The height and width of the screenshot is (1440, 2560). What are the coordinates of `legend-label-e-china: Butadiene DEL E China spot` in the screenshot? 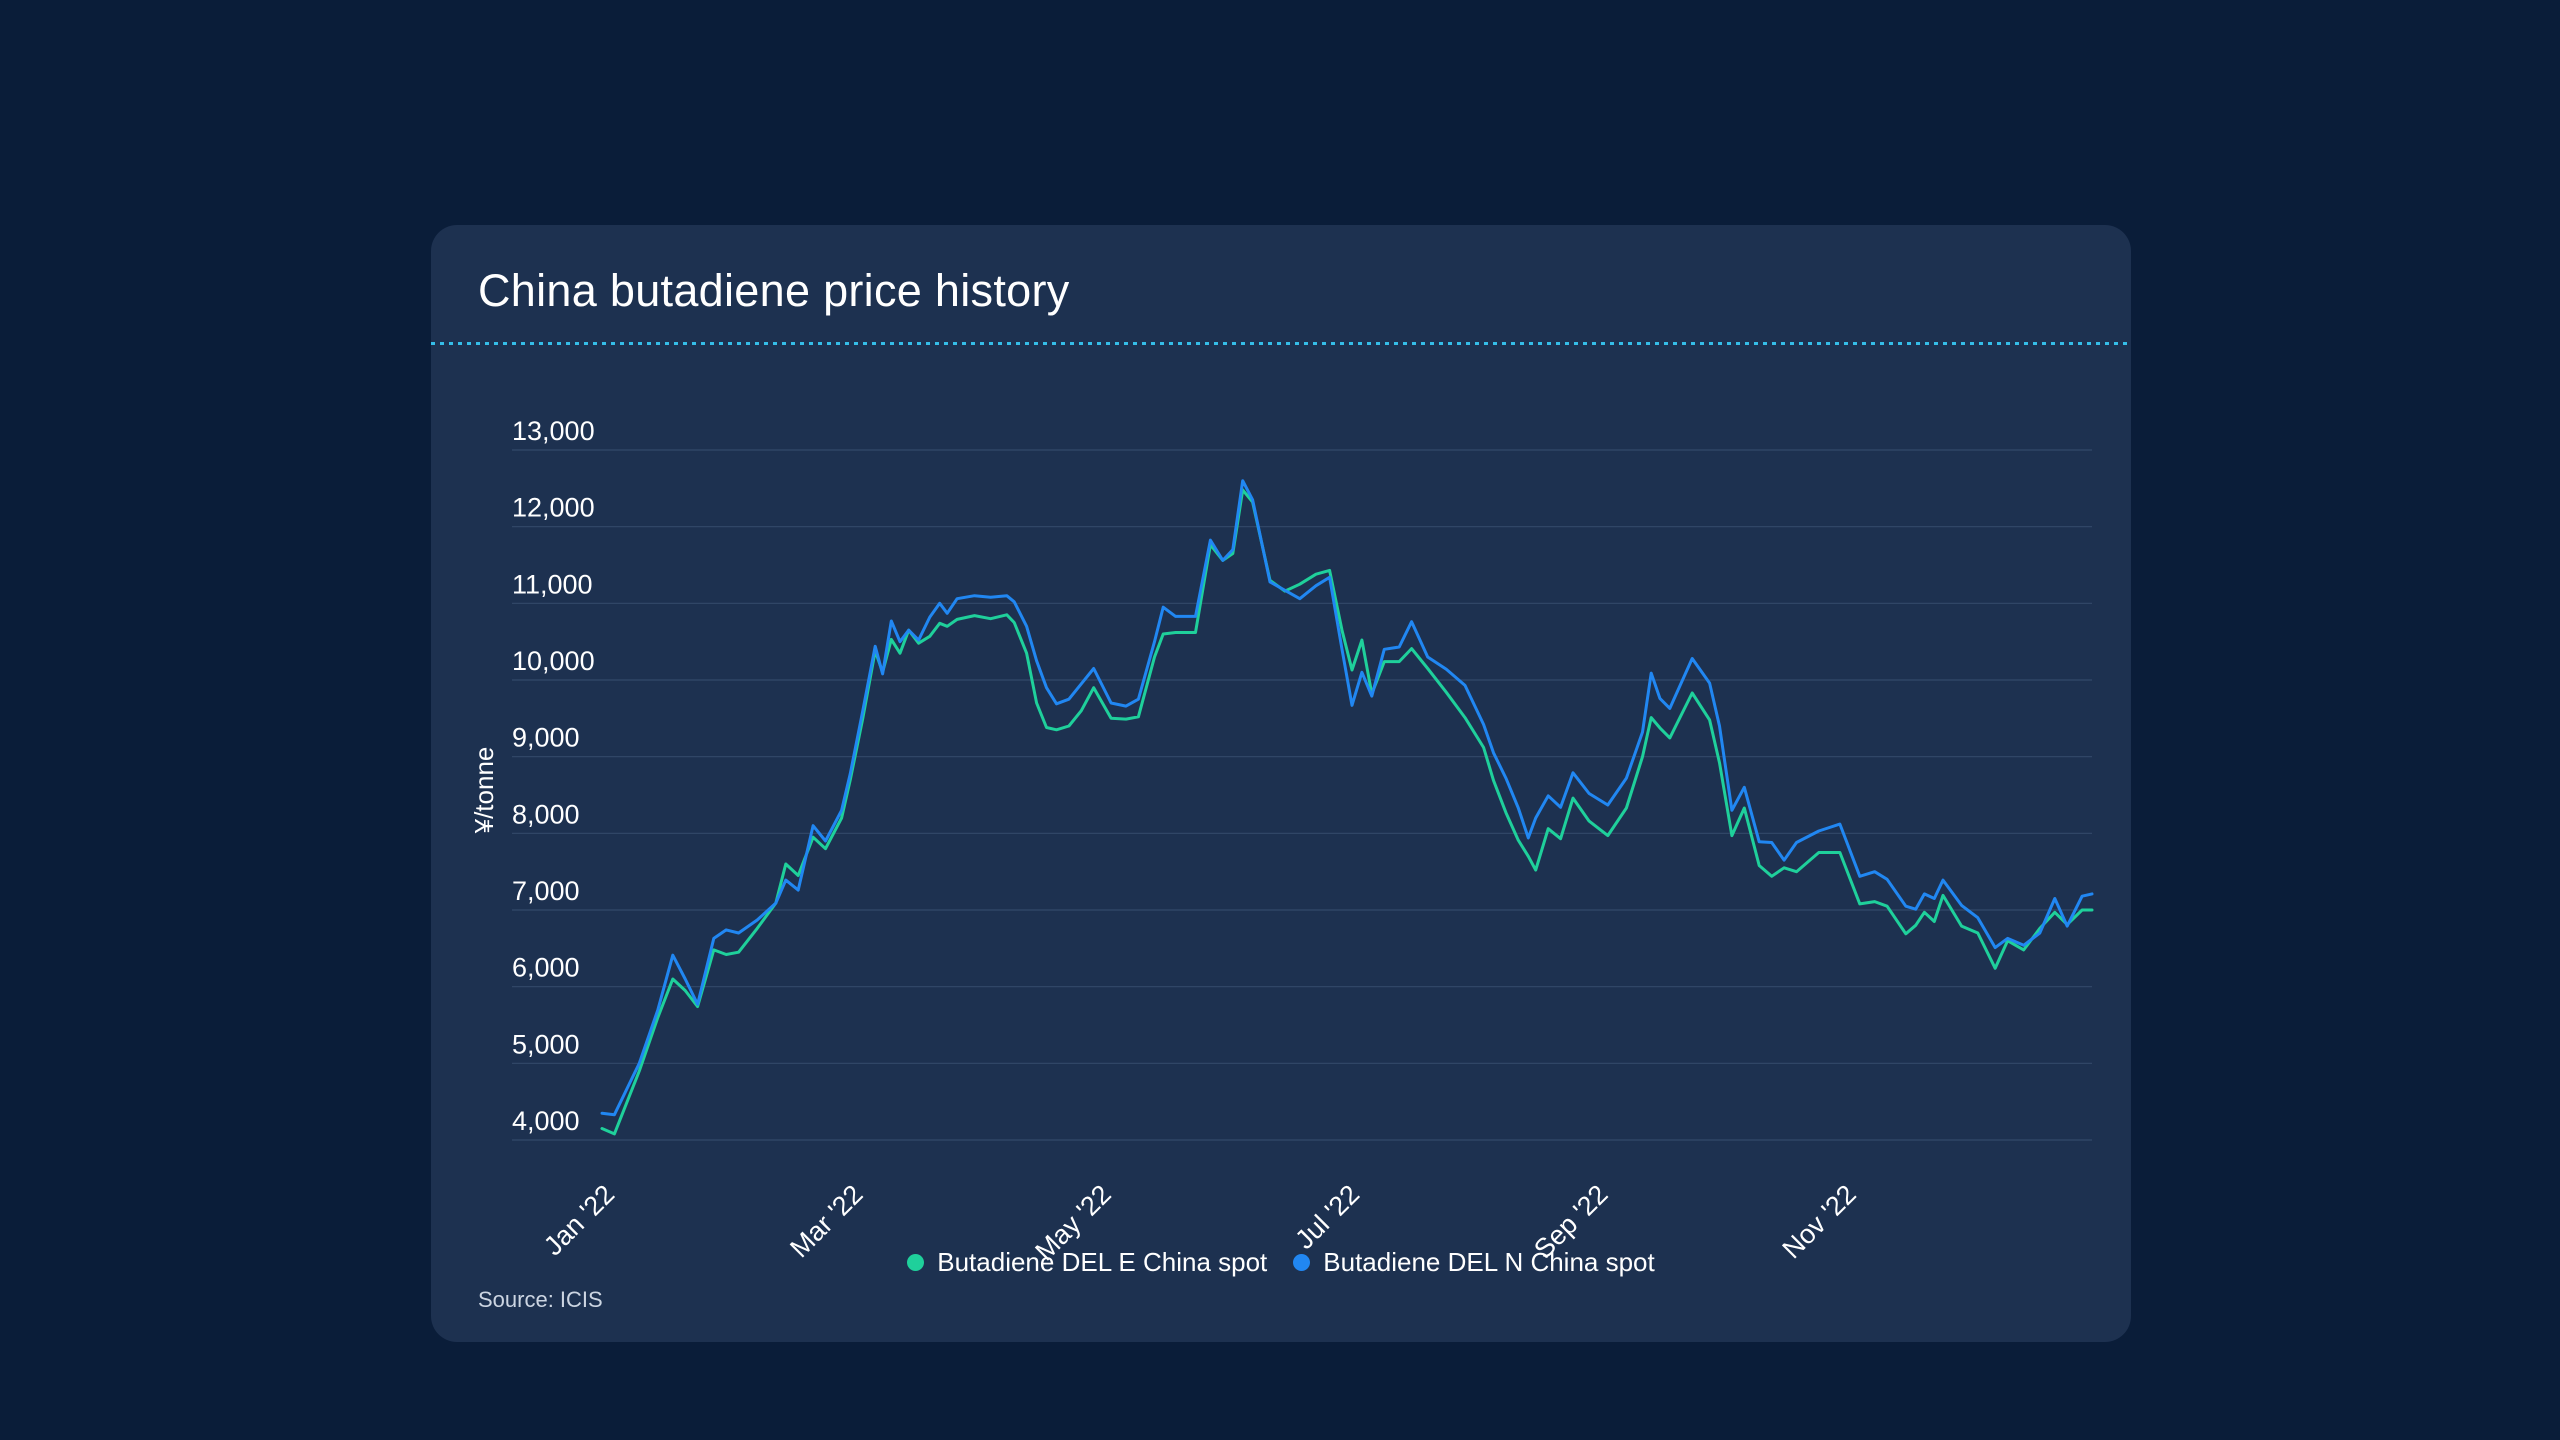 It's located at (1102, 1262).